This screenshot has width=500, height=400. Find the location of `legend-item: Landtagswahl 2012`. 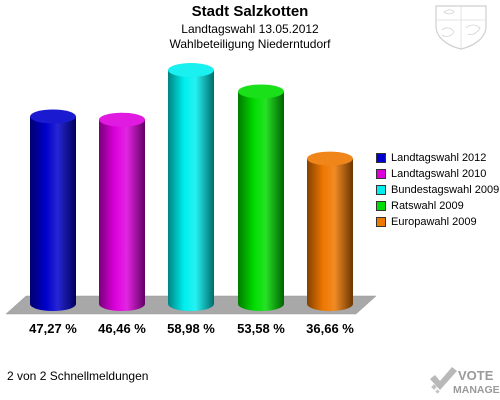

legend-item: Landtagswahl 2012 is located at coordinates (437, 158).